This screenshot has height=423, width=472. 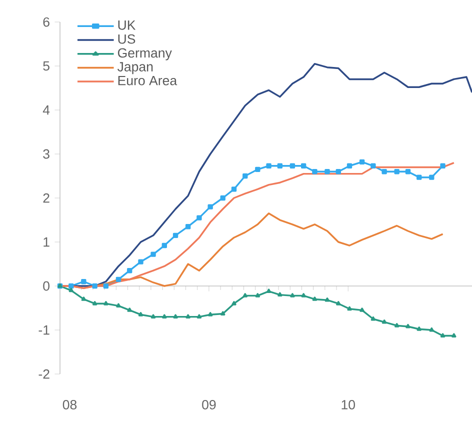 I want to click on y-tick-label: 2, so click(x=46, y=198).